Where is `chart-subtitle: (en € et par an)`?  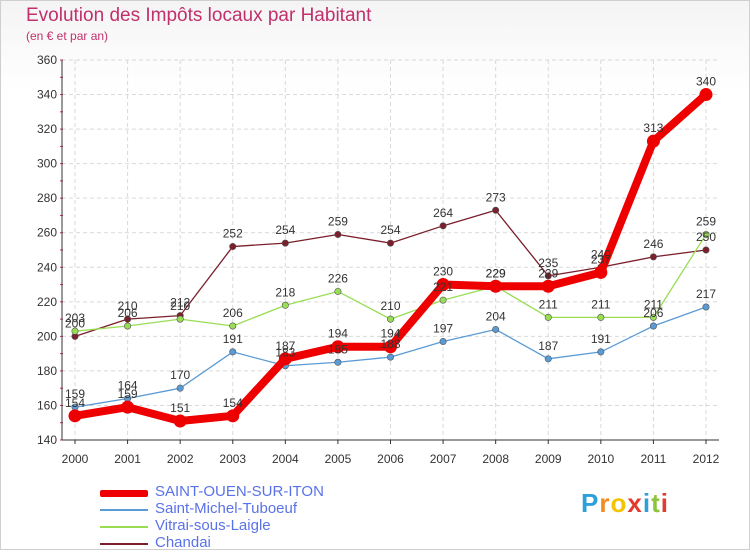
chart-subtitle: (en € et par an) is located at coordinates (67, 36).